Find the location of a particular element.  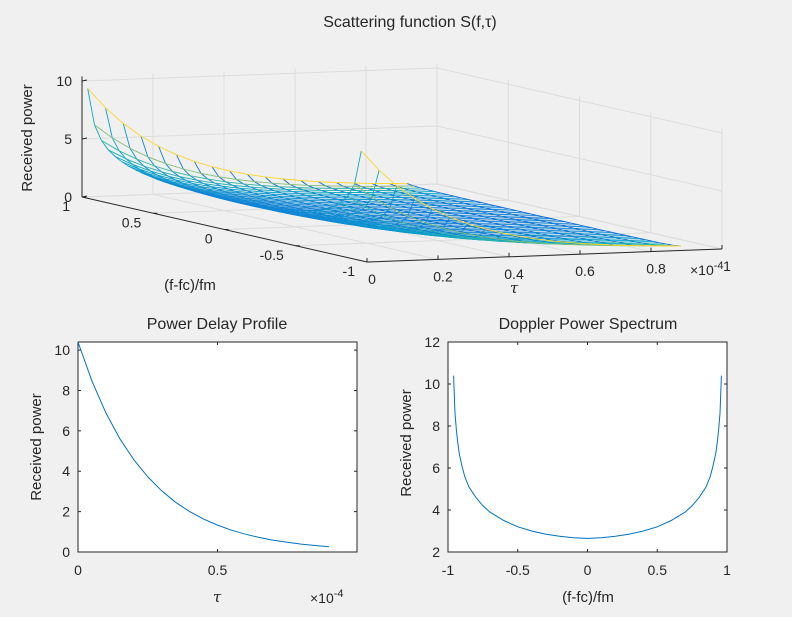

surface-y-multiplier-exponent: -4 is located at coordinates (719, 266).